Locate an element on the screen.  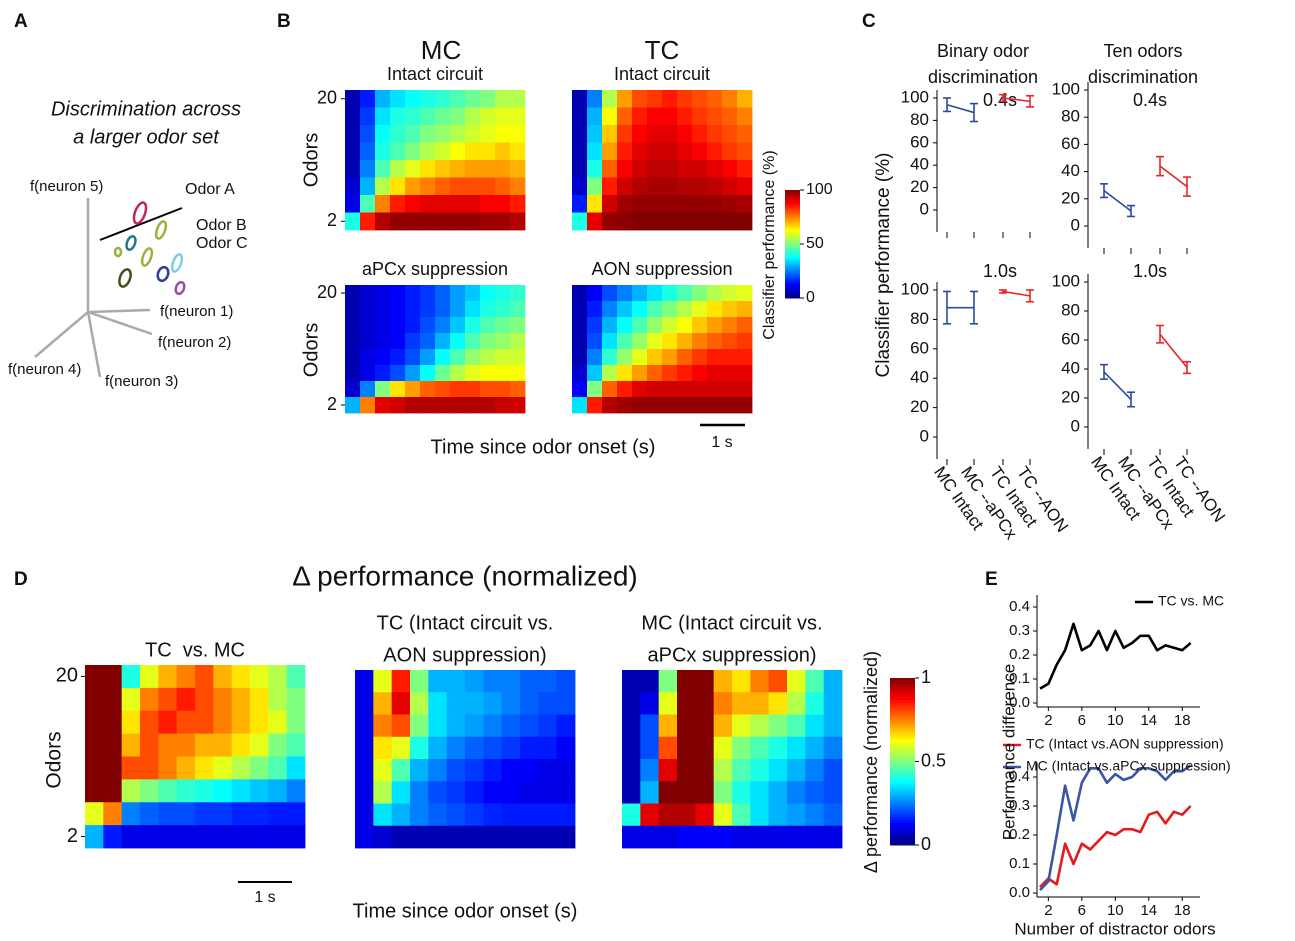
odor-cluster is located at coordinates (140, 213).